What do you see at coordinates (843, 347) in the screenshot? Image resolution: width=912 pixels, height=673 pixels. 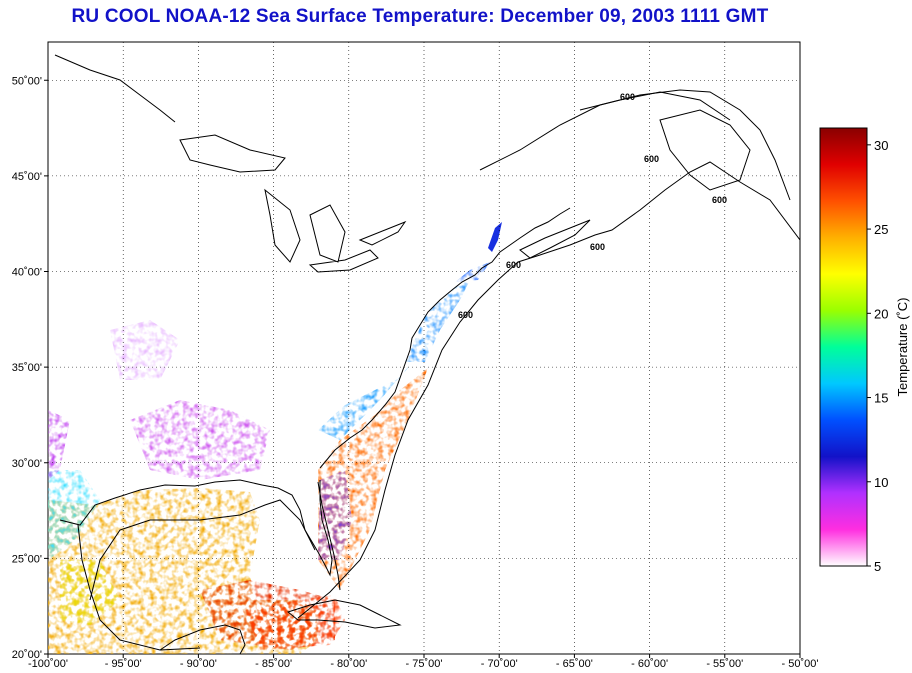 I see `colorbar-ramp` at bounding box center [843, 347].